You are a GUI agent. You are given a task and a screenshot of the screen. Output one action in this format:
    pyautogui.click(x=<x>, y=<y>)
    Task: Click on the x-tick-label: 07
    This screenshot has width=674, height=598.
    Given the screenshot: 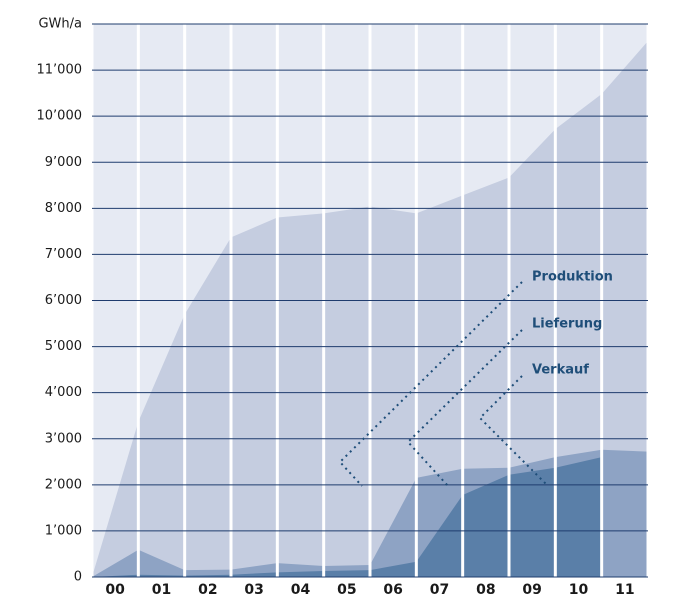 What is the action you would take?
    pyautogui.click(x=439, y=590)
    